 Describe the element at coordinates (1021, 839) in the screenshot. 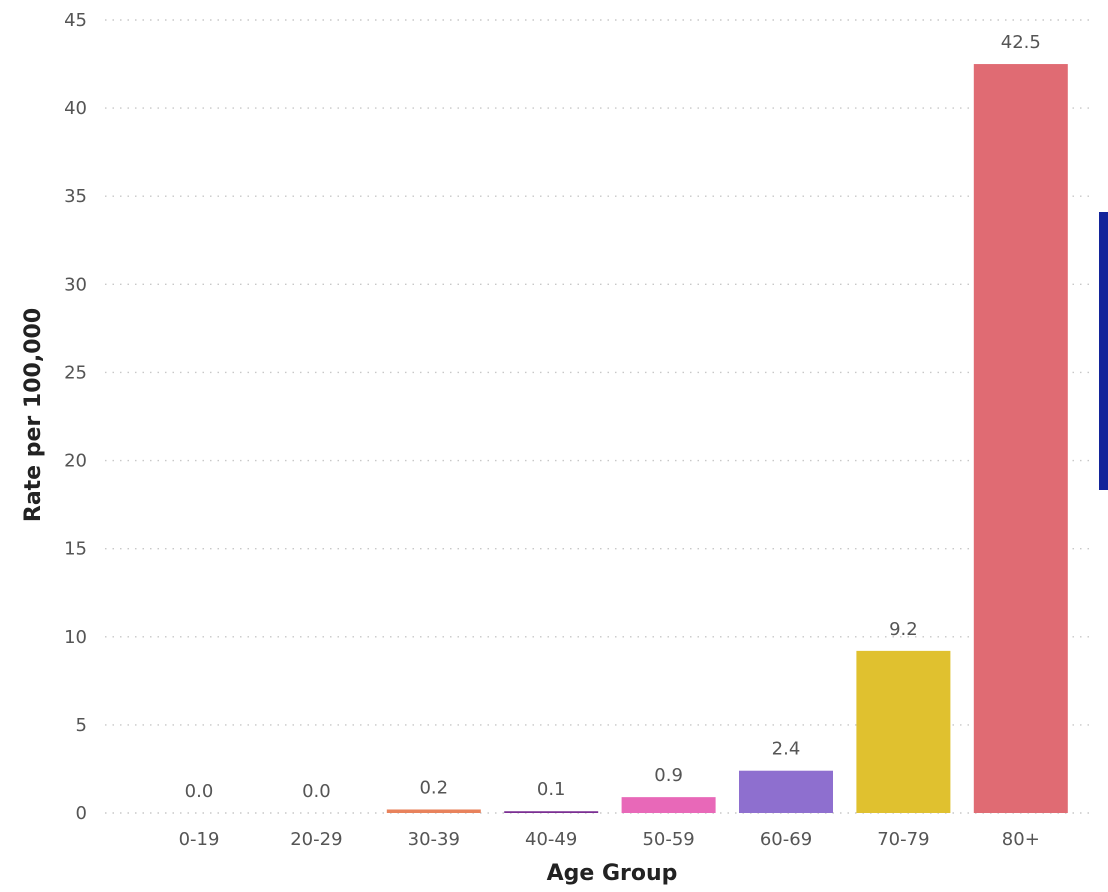

I see `x-tick-label: 80+` at that location.